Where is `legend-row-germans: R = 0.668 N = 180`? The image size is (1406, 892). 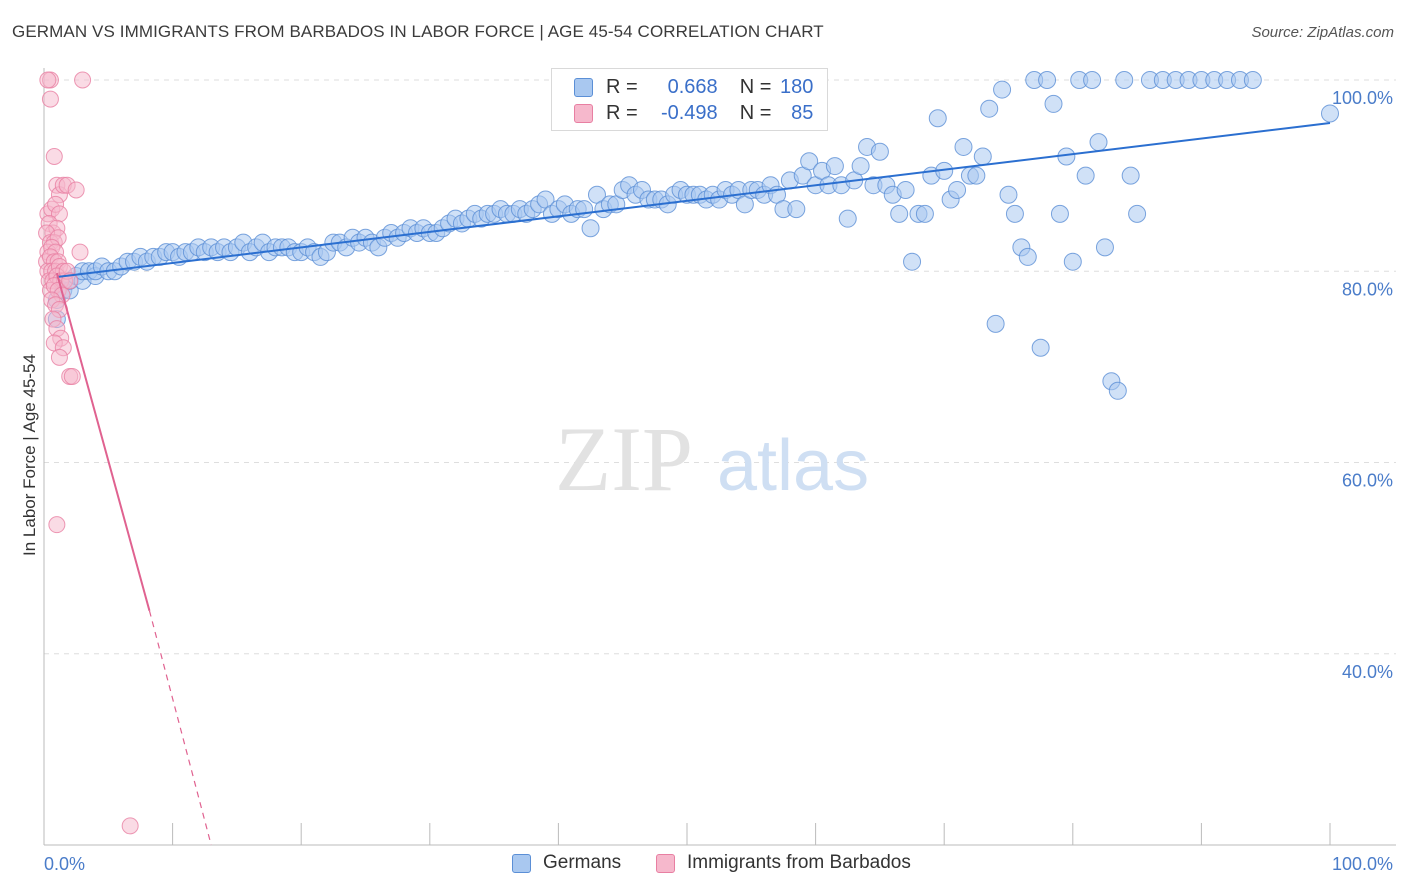 legend-row-germans: R = 0.668 N = 180 is located at coordinates (693, 87).